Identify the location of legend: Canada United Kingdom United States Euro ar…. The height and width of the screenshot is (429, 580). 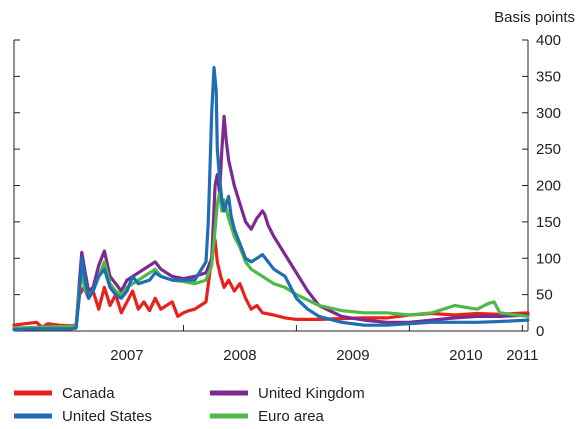
(189, 405).